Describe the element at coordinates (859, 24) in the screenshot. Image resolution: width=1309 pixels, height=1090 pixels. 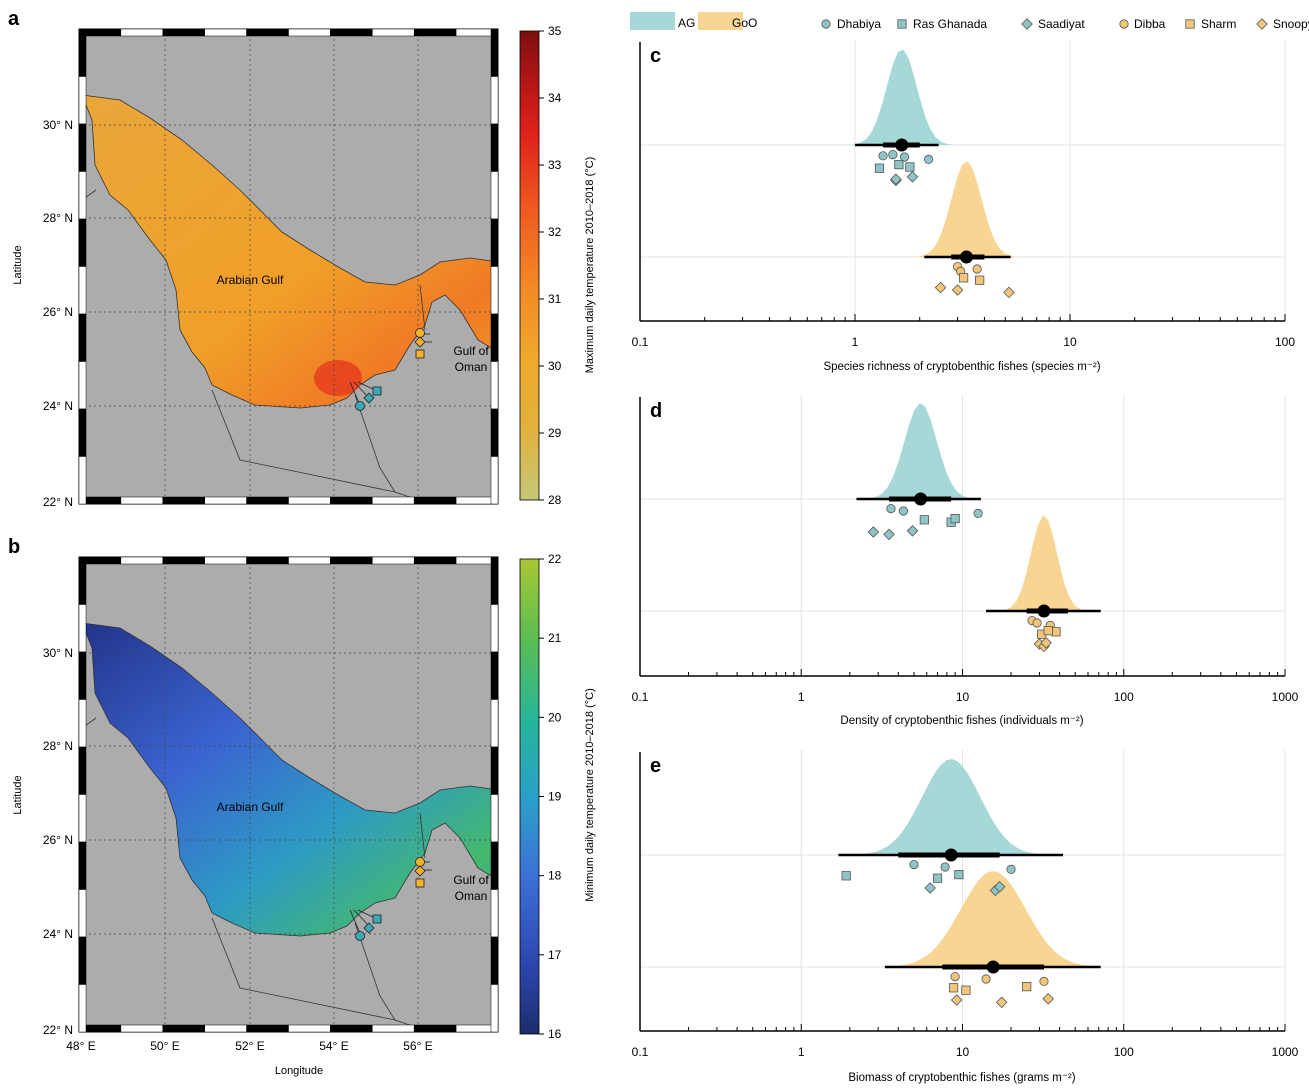
I see `legend-label-dhabiya: Dhabiya` at that location.